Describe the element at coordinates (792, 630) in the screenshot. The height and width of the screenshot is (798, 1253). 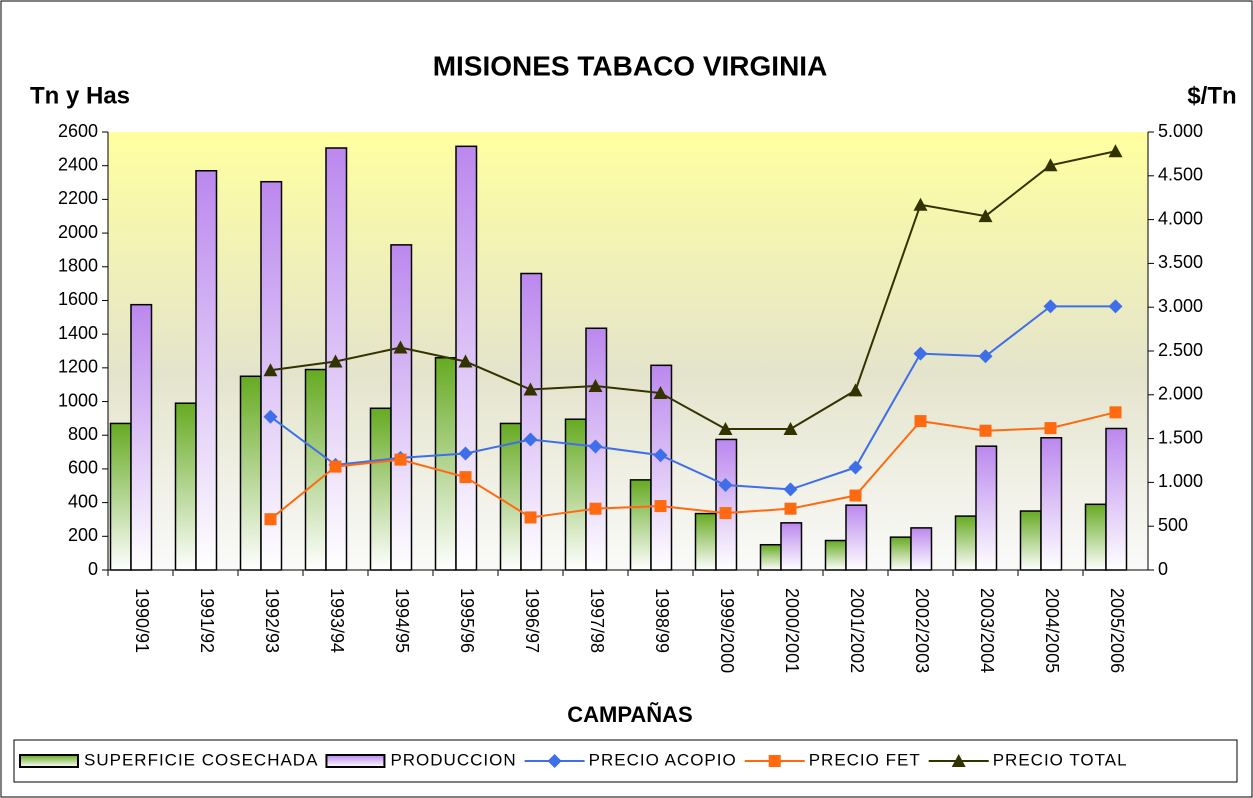
I see `x-tick-label: 2000/2001` at that location.